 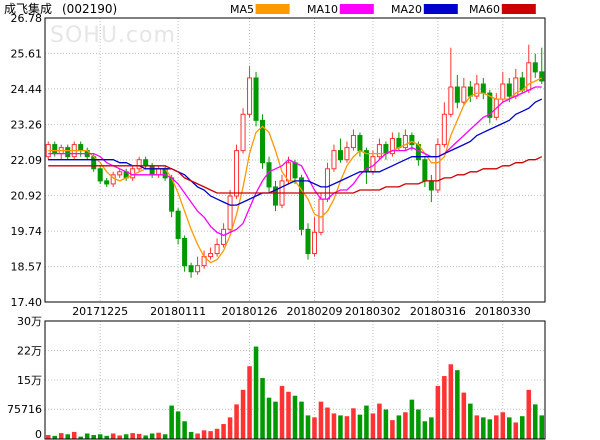 What do you see at coordinates (27, 267) in the screenshot?
I see `price-y-tick-label: 18.57` at bounding box center [27, 267].